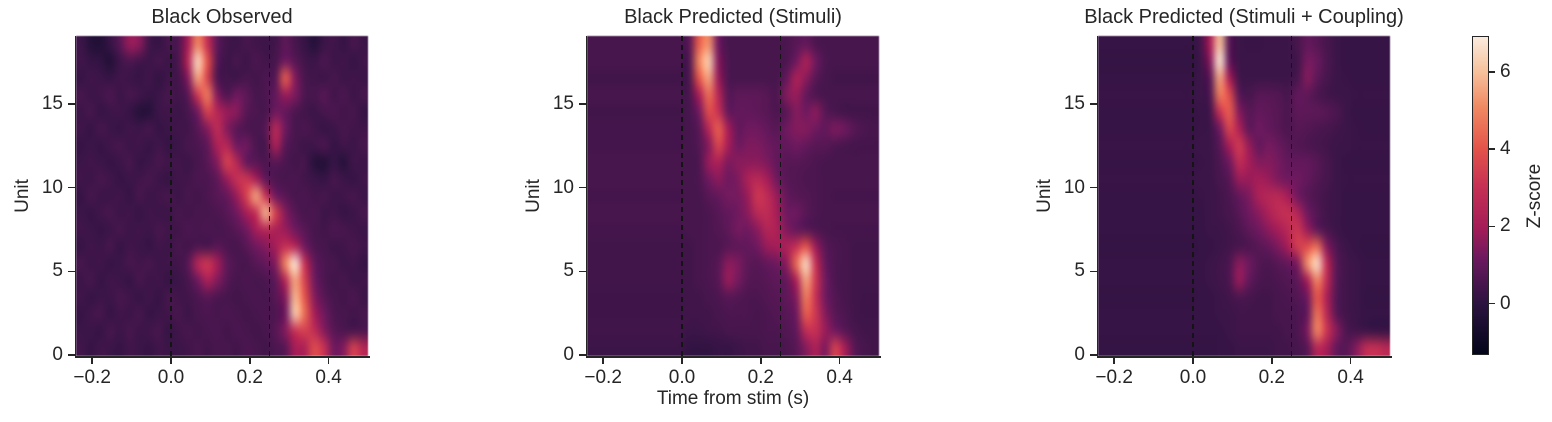 Image resolution: width=1552 pixels, height=422 pixels. I want to click on colorbar-tick-label: 2, so click(1505, 226).